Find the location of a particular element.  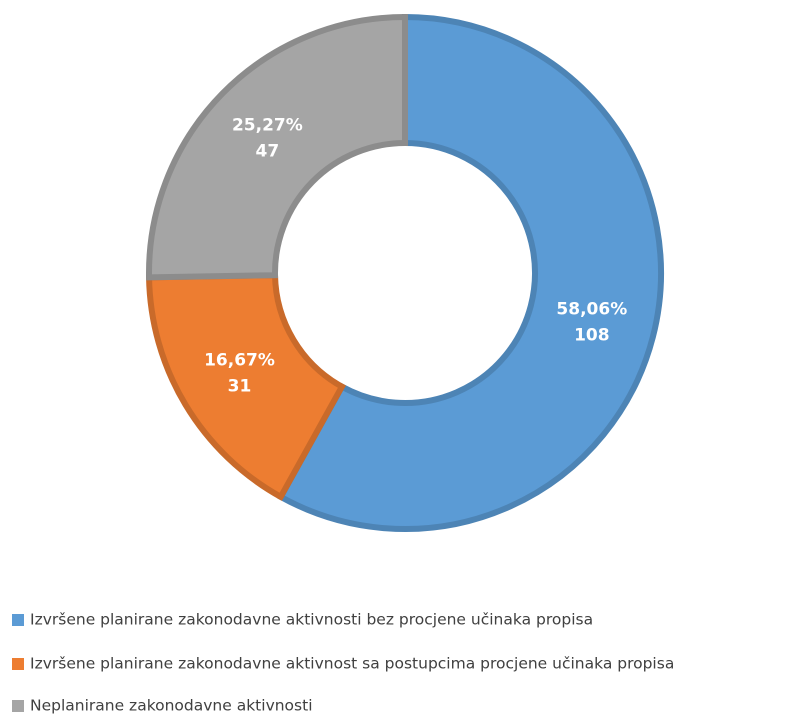

percent-label: 16,67% is located at coordinates (239, 360).